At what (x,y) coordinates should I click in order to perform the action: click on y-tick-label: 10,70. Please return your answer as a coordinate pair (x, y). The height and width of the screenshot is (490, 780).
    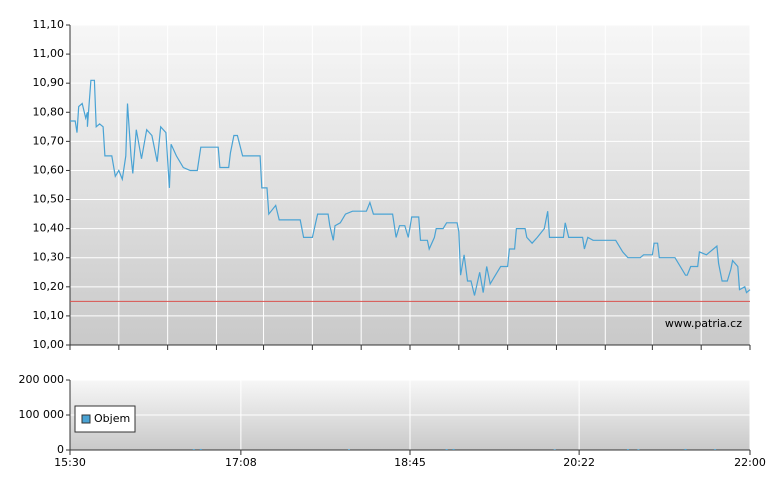
    Looking at the image, I should click on (49, 140).